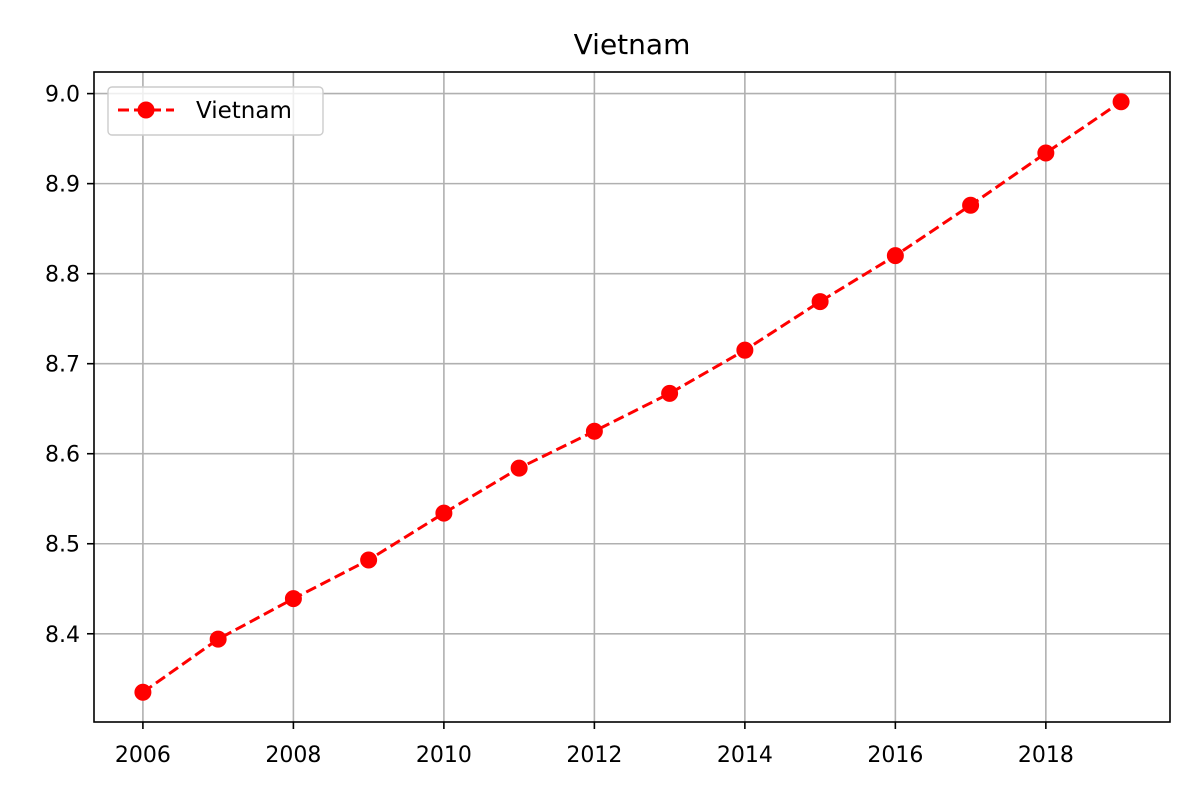  Describe the element at coordinates (594, 755) in the screenshot. I see `x-tick-label: 2012` at that location.